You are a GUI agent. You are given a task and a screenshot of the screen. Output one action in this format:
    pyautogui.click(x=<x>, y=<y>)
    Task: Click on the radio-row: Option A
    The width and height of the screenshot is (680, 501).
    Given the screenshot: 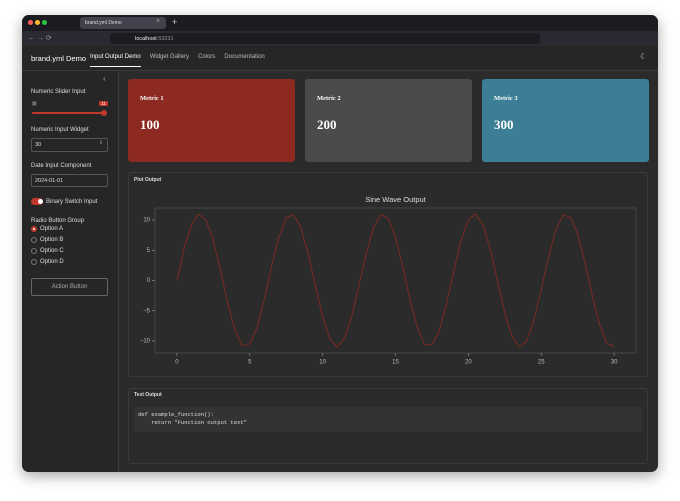 What is the action you would take?
    pyautogui.click(x=47, y=229)
    